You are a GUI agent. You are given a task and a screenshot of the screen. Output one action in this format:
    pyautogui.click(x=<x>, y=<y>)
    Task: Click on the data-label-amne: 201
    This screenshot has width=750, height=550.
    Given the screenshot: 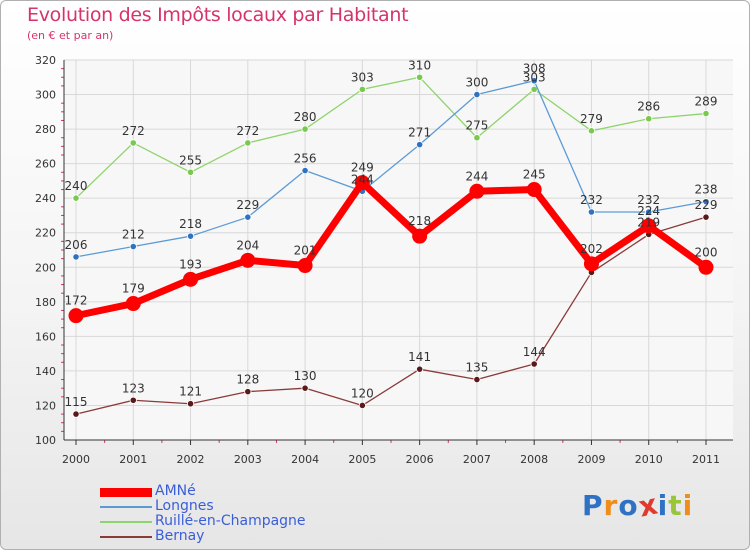 What is the action you would take?
    pyautogui.click(x=305, y=251)
    